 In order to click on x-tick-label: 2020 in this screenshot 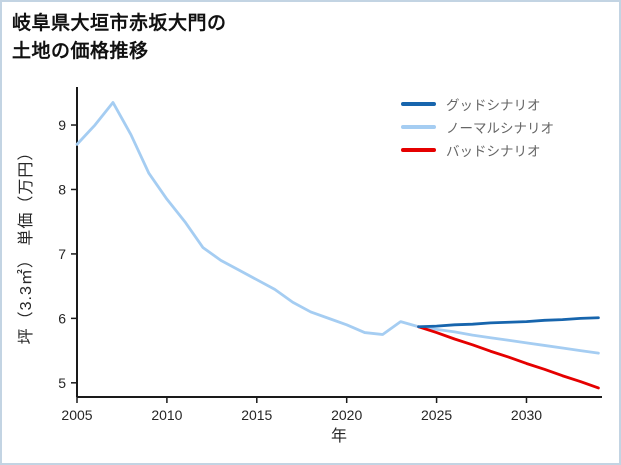, I will do `click(346, 415)`.